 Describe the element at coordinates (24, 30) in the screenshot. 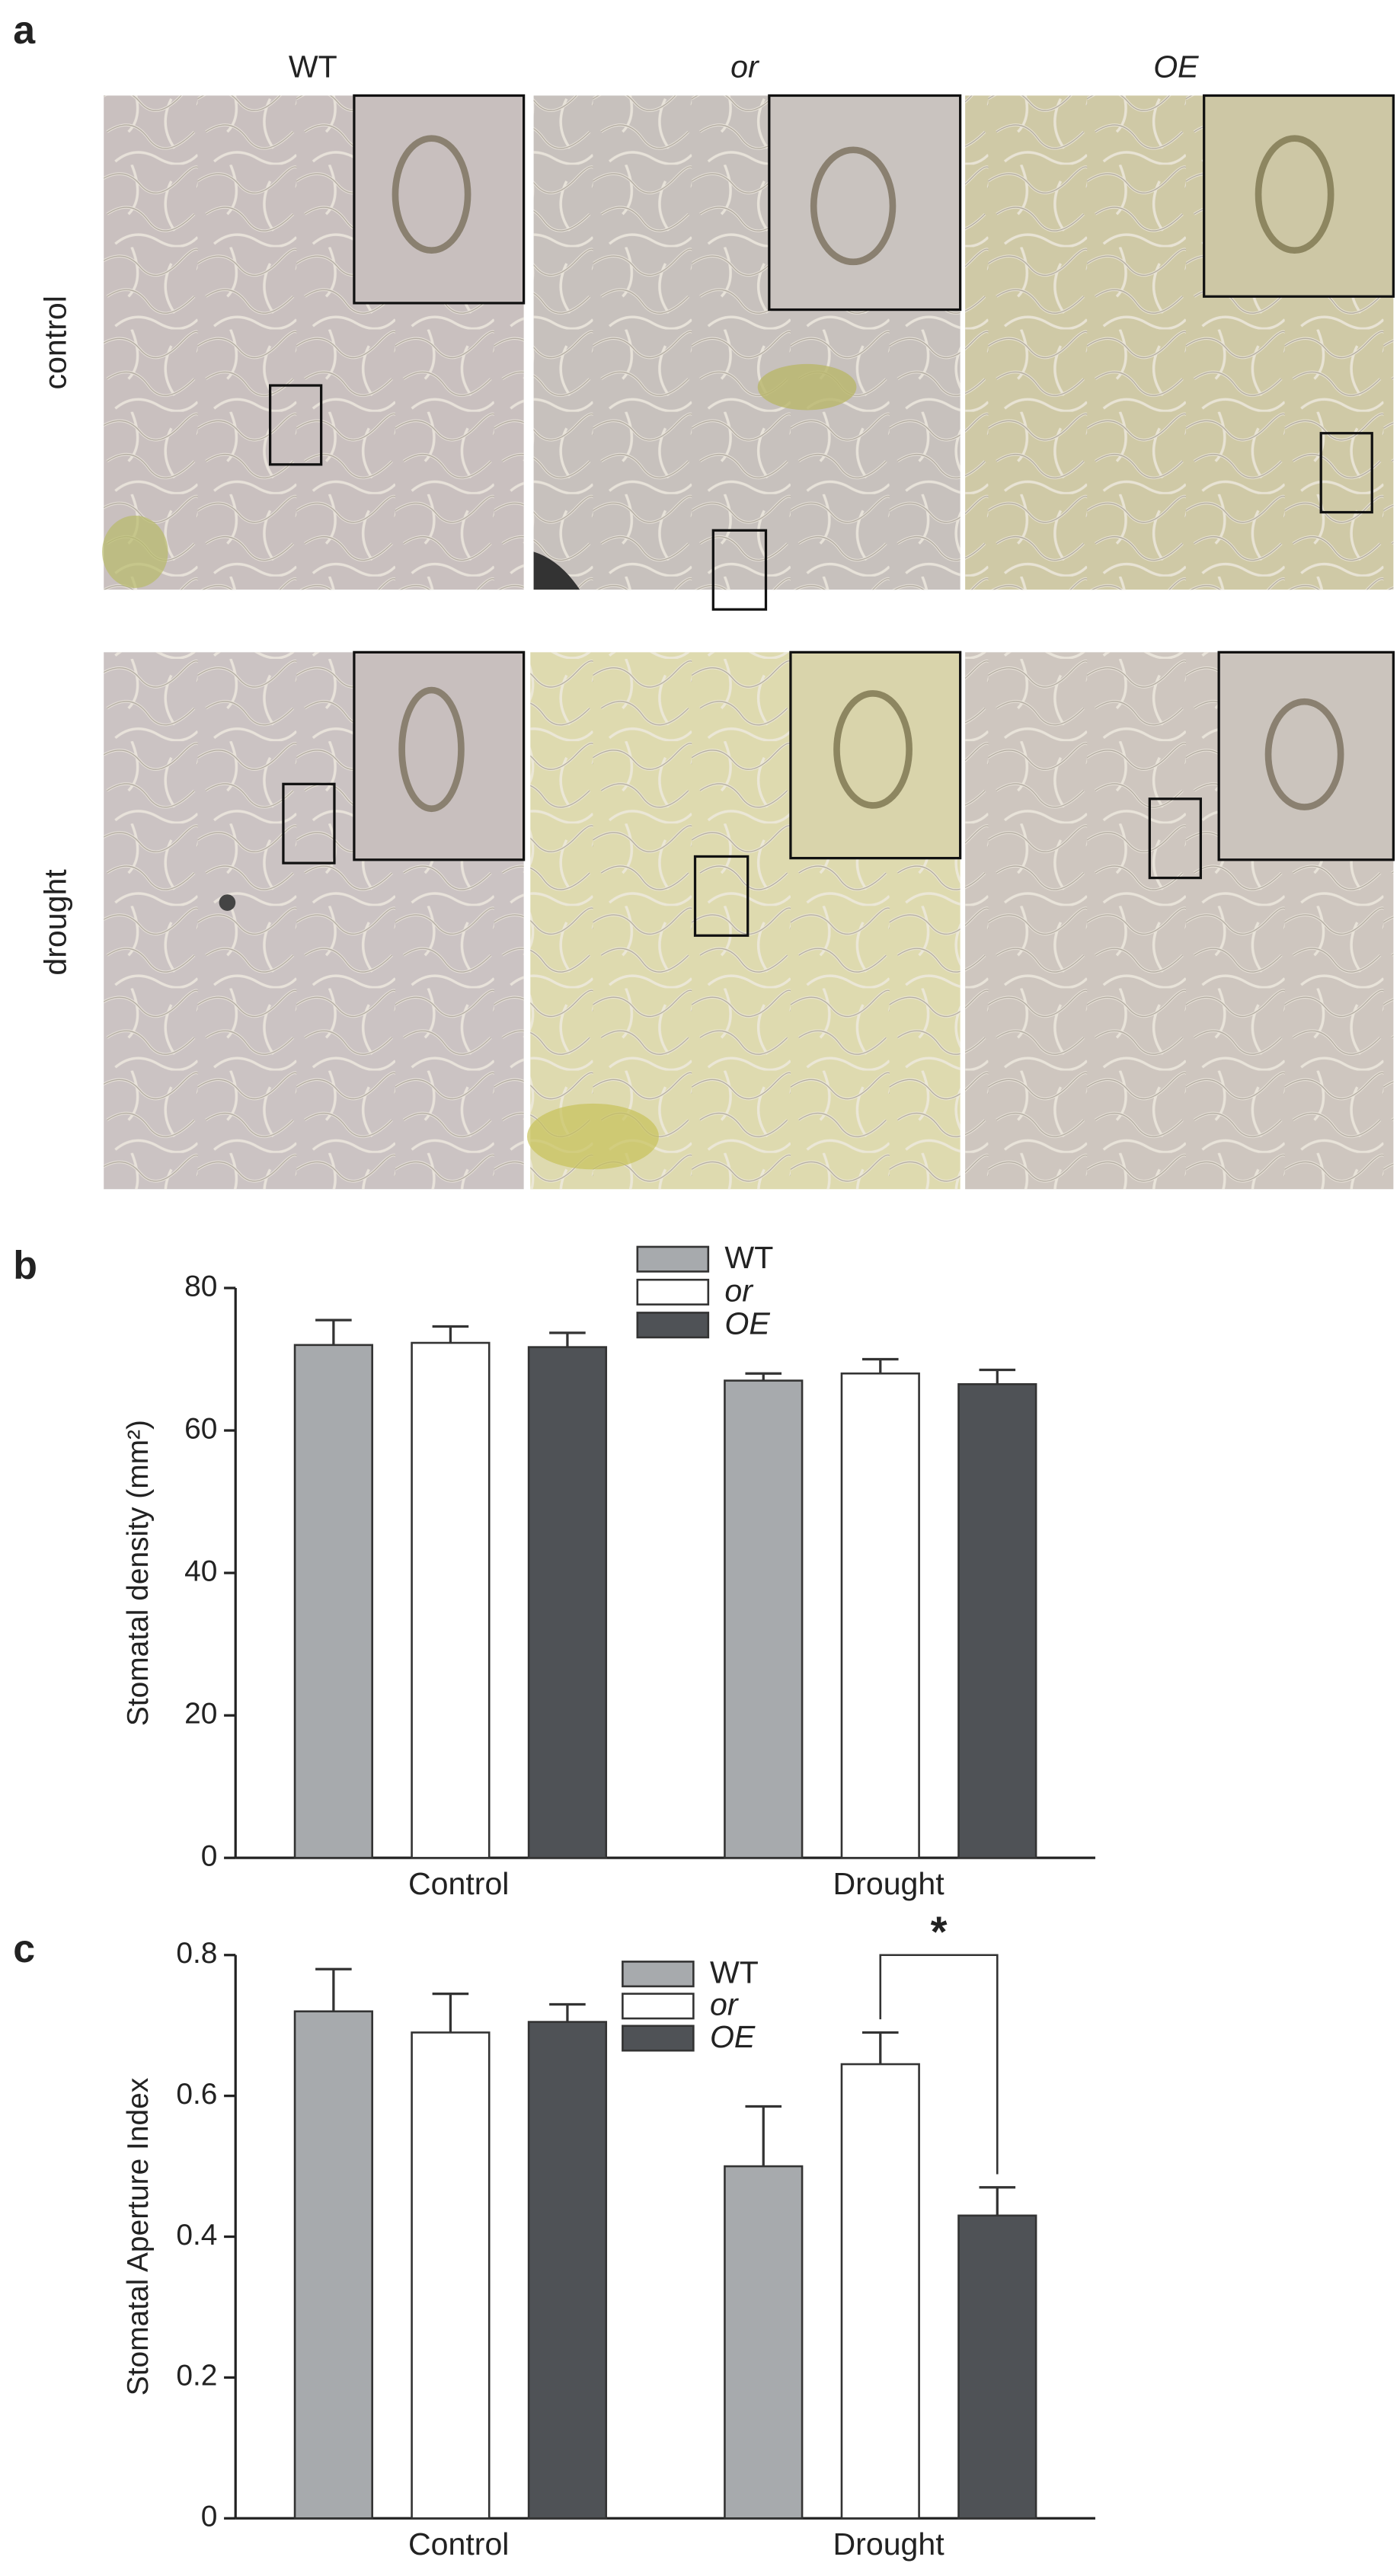

I see `panel-label: a` at that location.